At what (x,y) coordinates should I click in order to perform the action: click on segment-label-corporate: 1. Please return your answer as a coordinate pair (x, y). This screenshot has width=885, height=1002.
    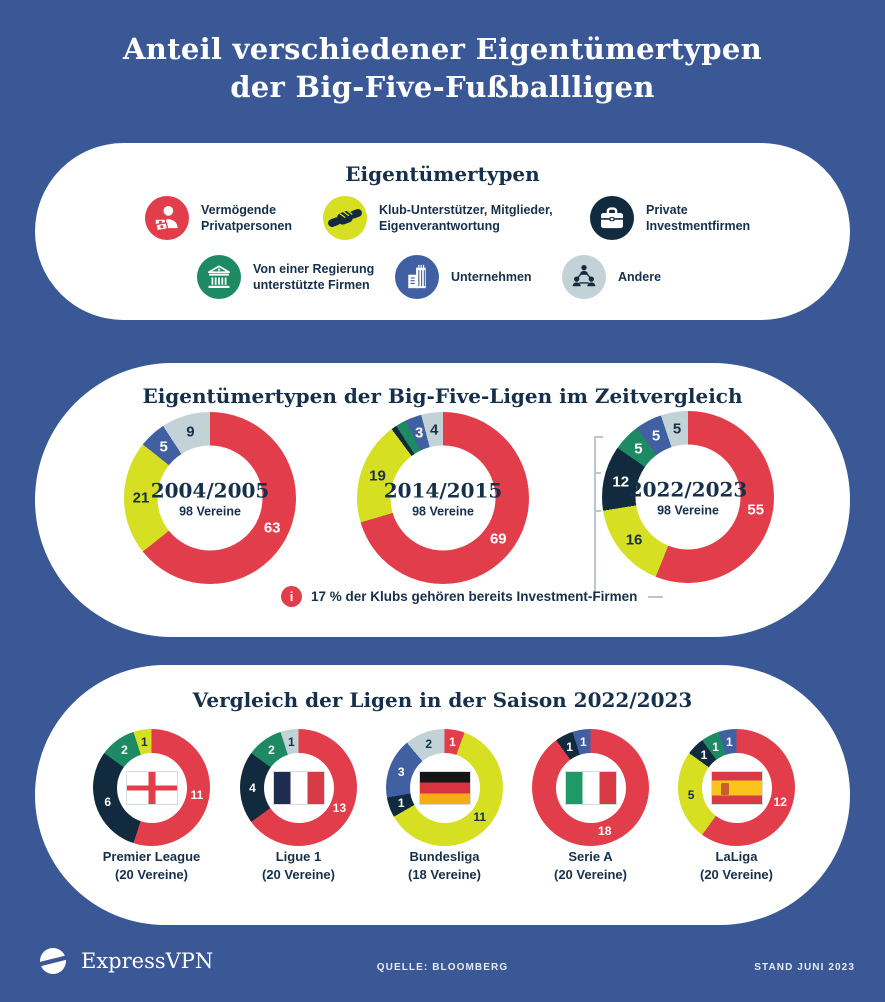
    Looking at the image, I should click on (729, 742).